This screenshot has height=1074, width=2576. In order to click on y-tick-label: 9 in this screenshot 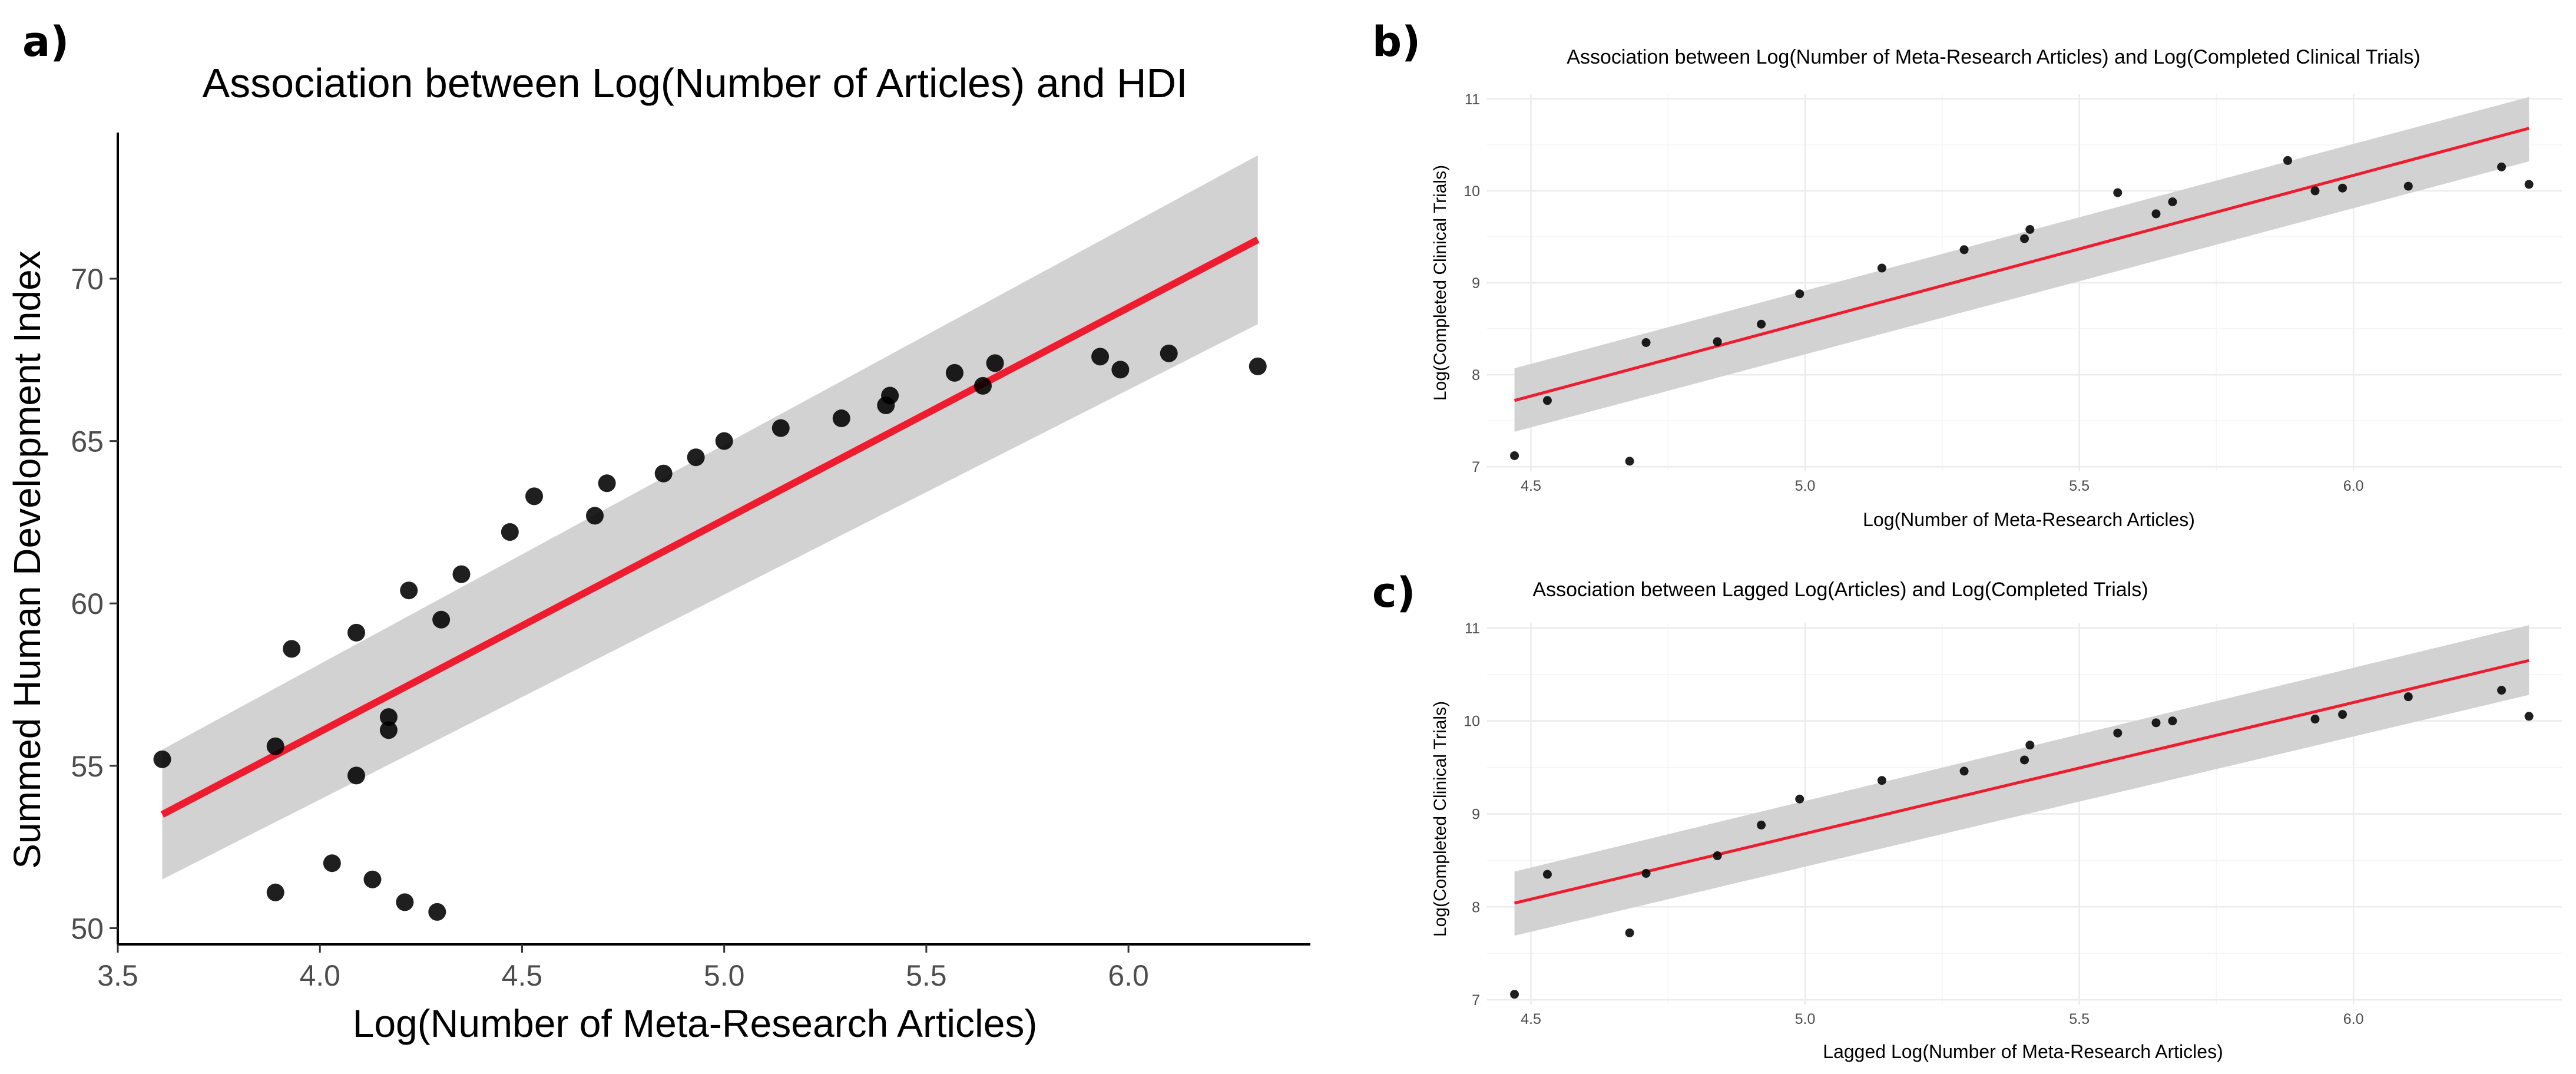, I will do `click(1476, 283)`.